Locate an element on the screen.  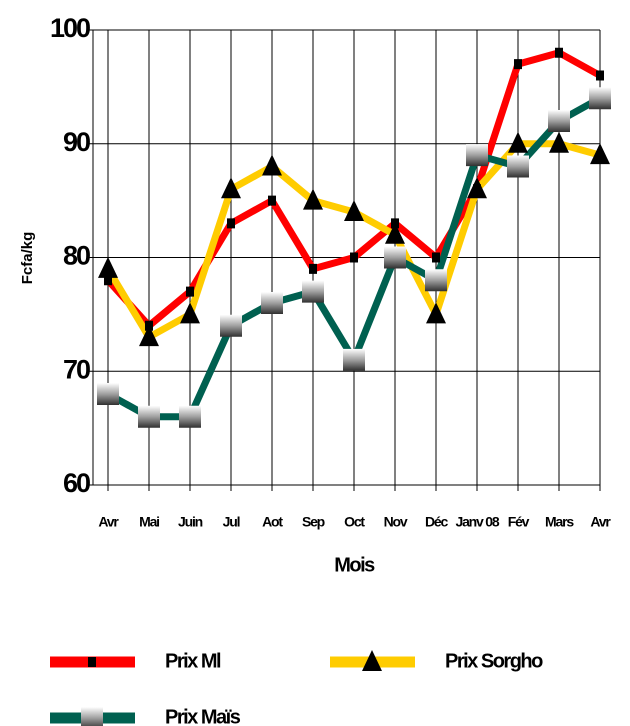
x-tick-label: Nov is located at coordinates (396, 522).